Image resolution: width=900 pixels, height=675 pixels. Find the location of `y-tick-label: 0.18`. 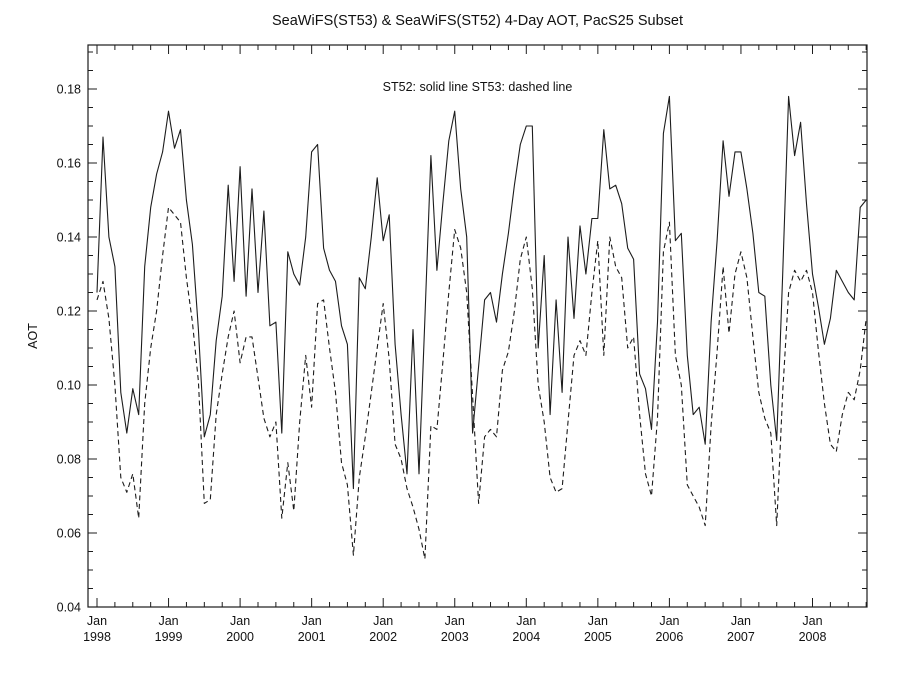

y-tick-label: 0.18 is located at coordinates (69, 90).